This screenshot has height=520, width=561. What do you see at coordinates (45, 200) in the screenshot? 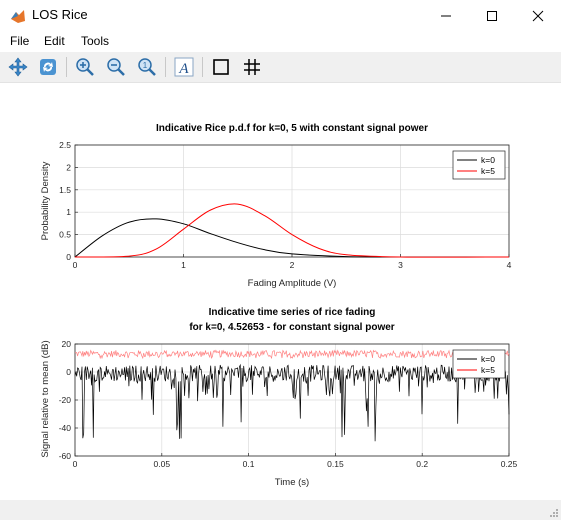
I see `chart1-ylabel: Probability Density` at bounding box center [45, 200].